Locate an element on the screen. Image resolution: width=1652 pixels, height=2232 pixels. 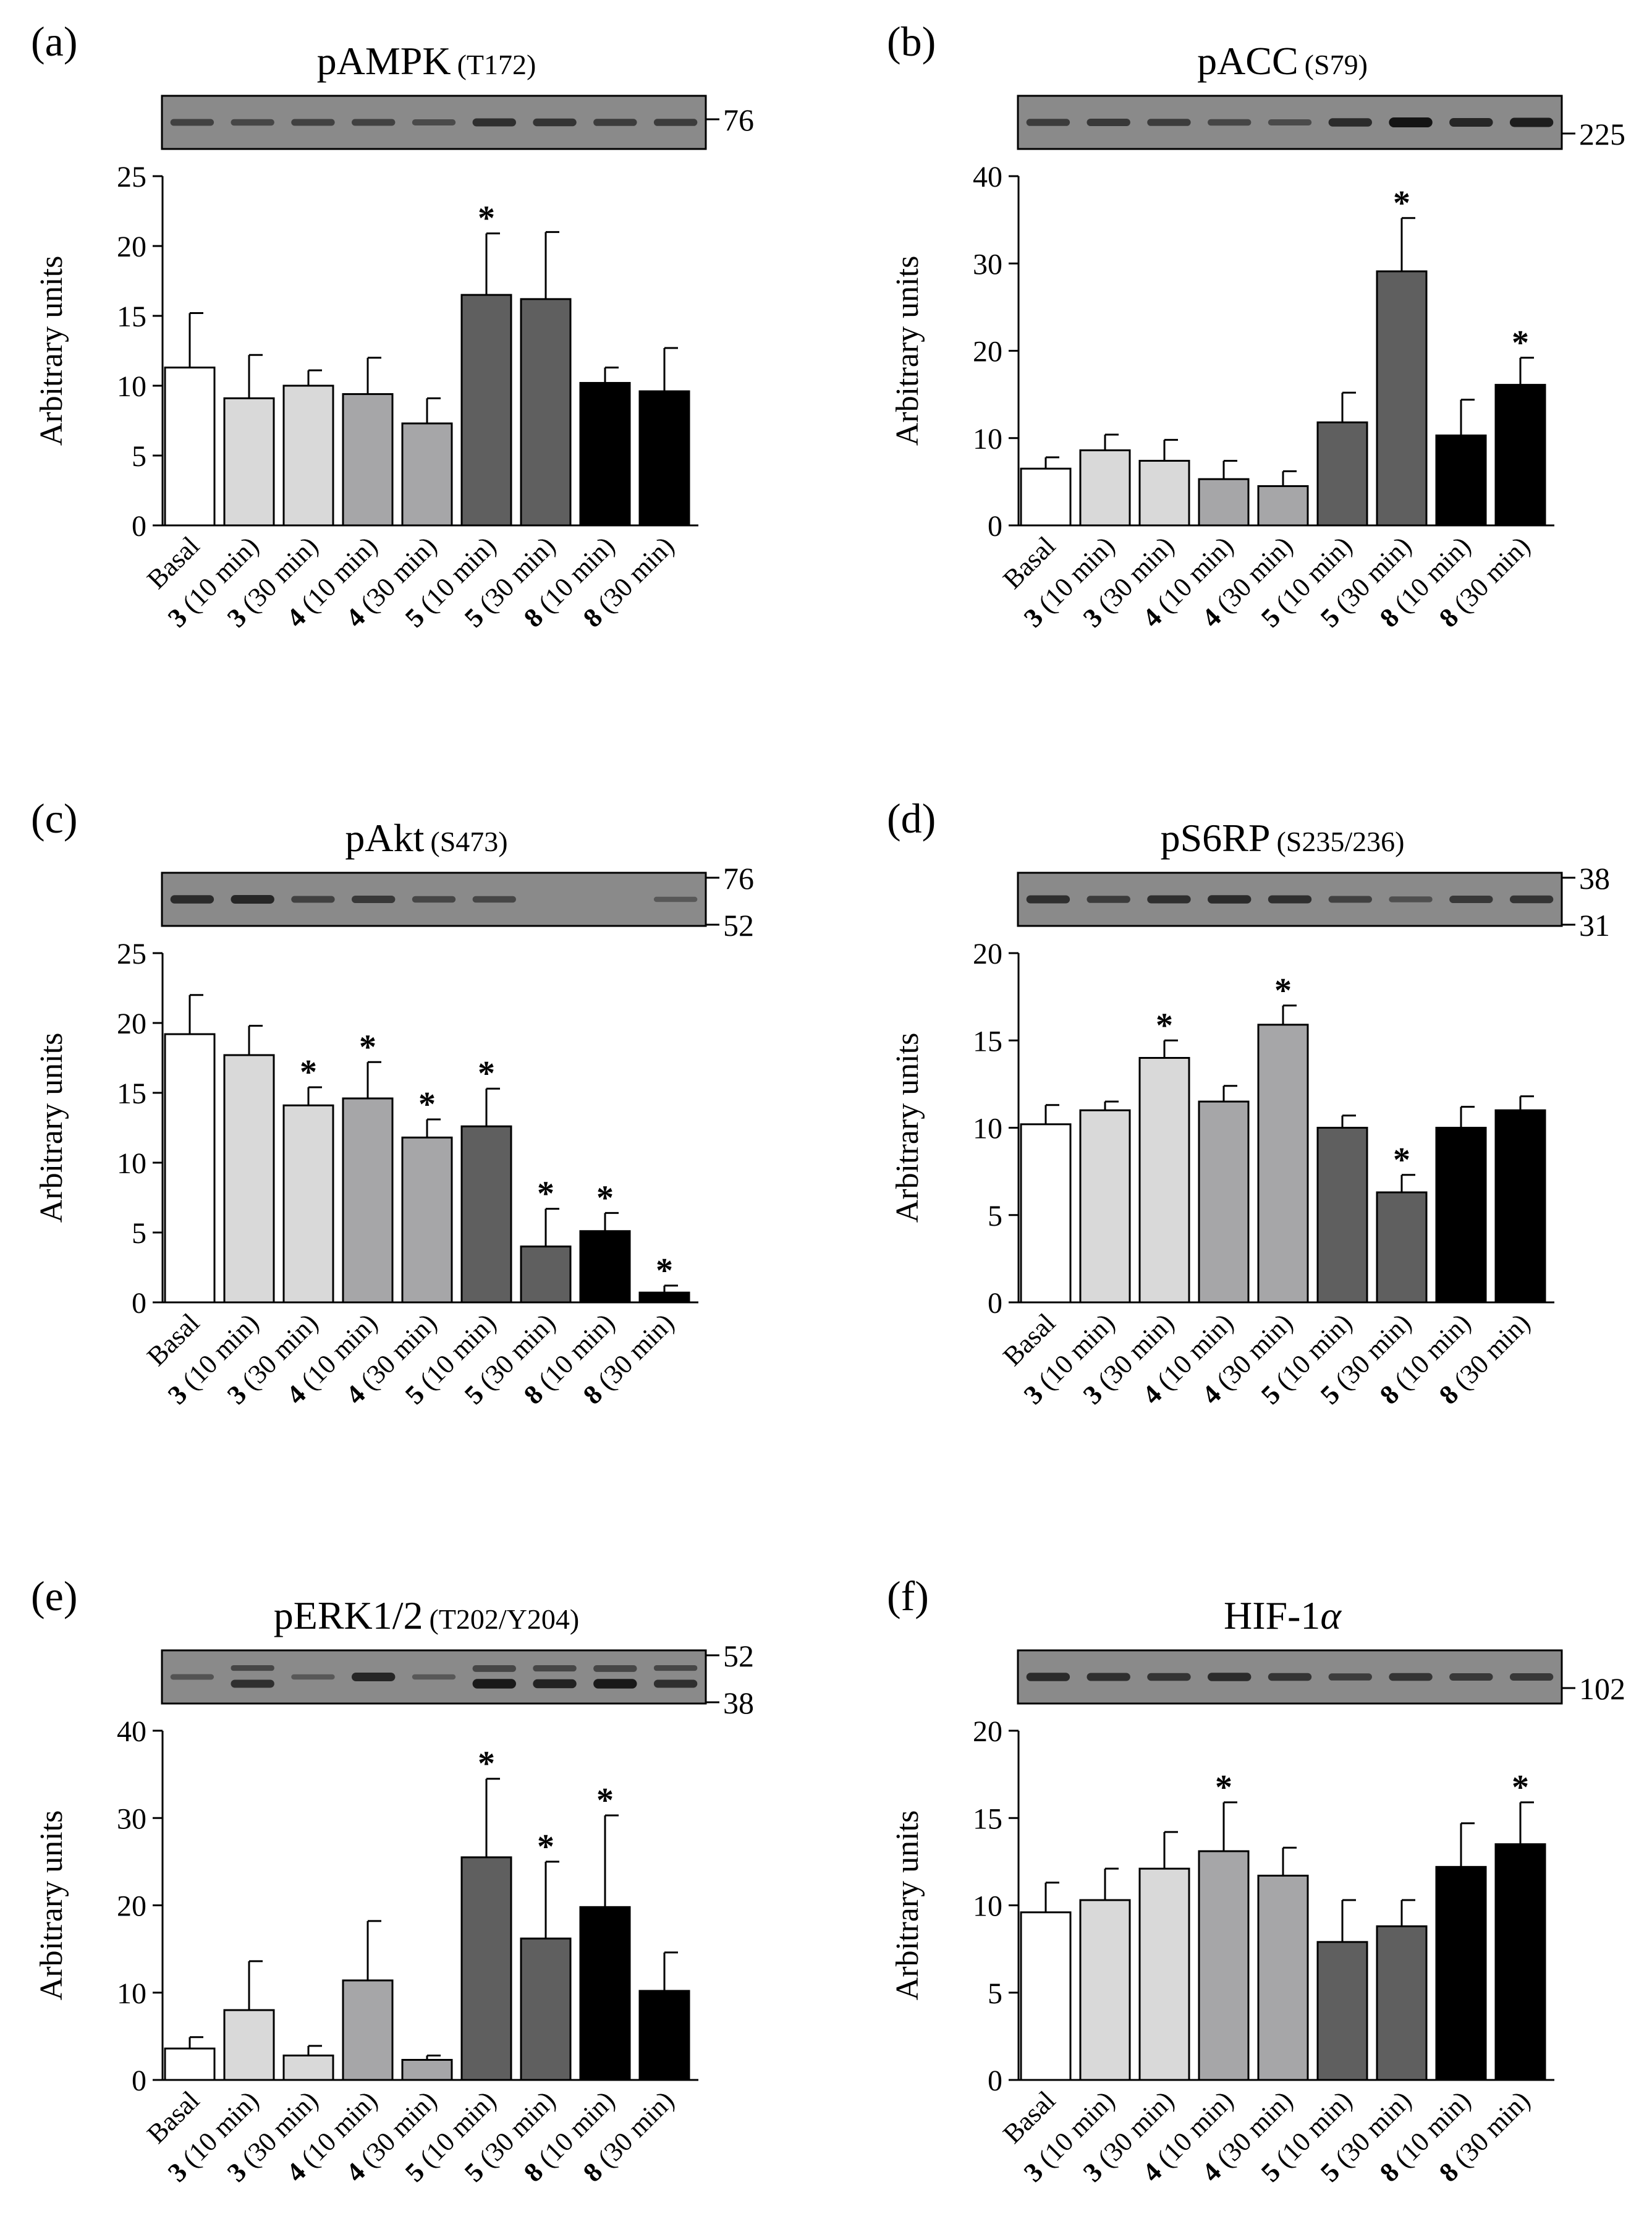
chart-title-site: (S79) is located at coordinates (1336, 64).